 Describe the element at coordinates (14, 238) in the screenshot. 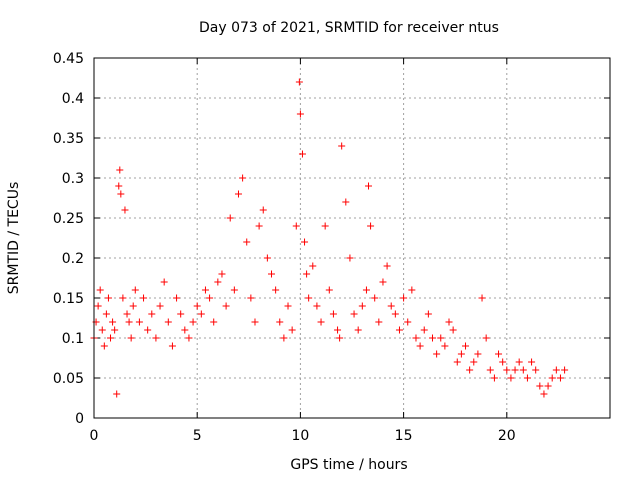

I see `y-axis-label: SRMTID / TECUs` at that location.